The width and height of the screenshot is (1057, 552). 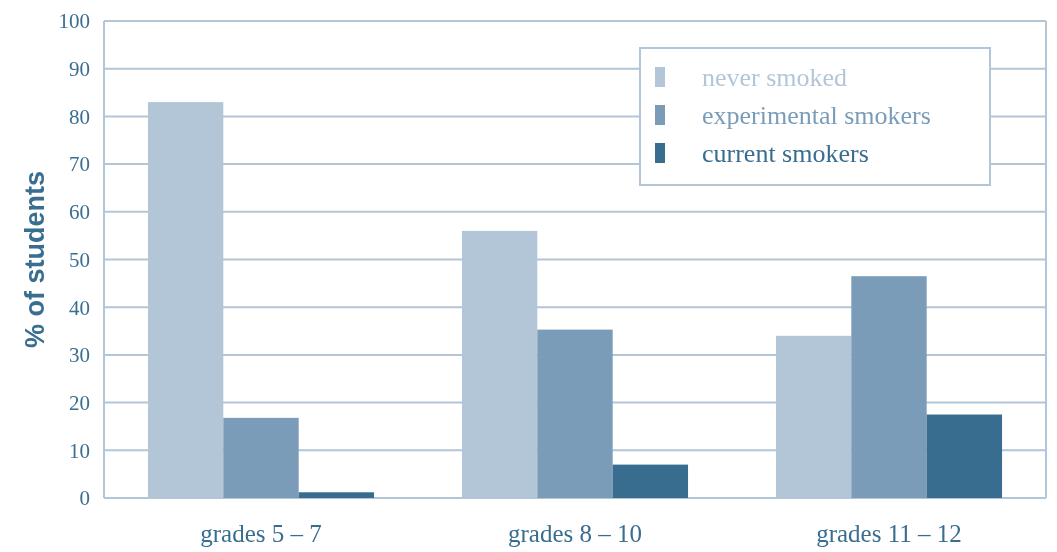 I want to click on y-tick-label: 80, so click(x=79, y=116).